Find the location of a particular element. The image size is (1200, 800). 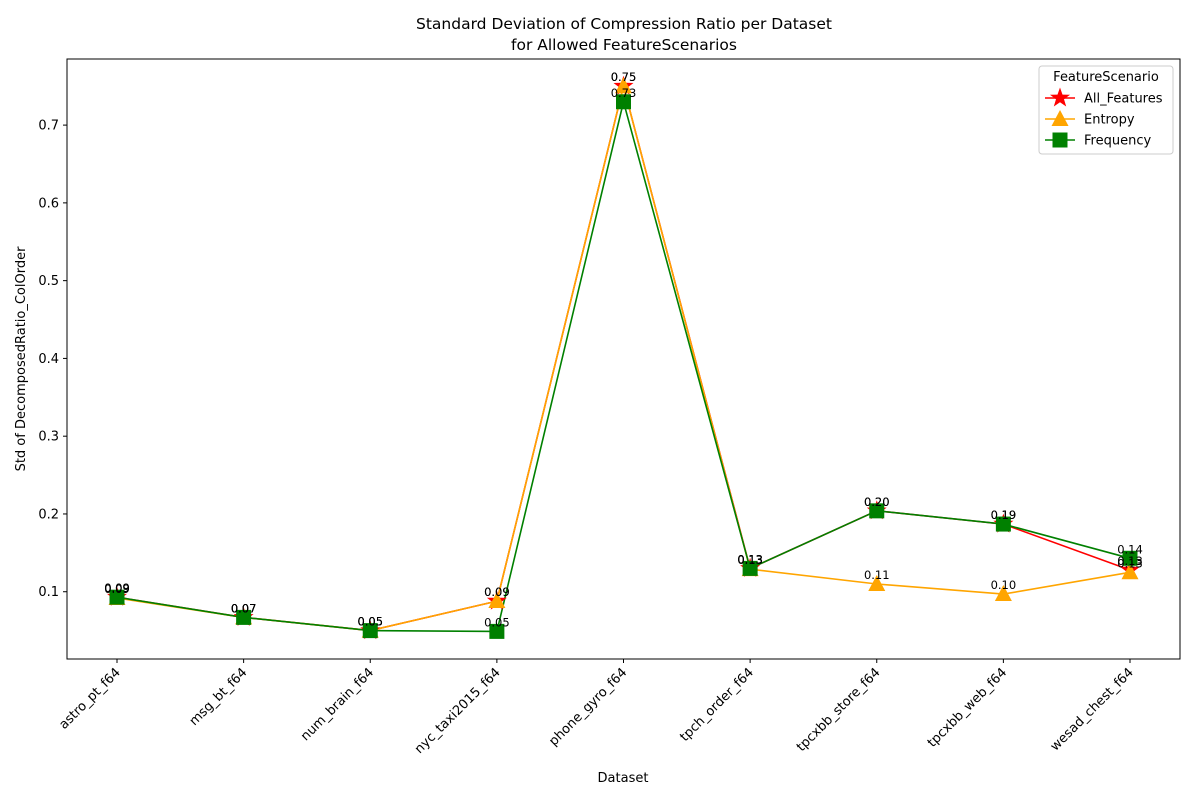

data-label-frequency: 0.73 is located at coordinates (624, 93).